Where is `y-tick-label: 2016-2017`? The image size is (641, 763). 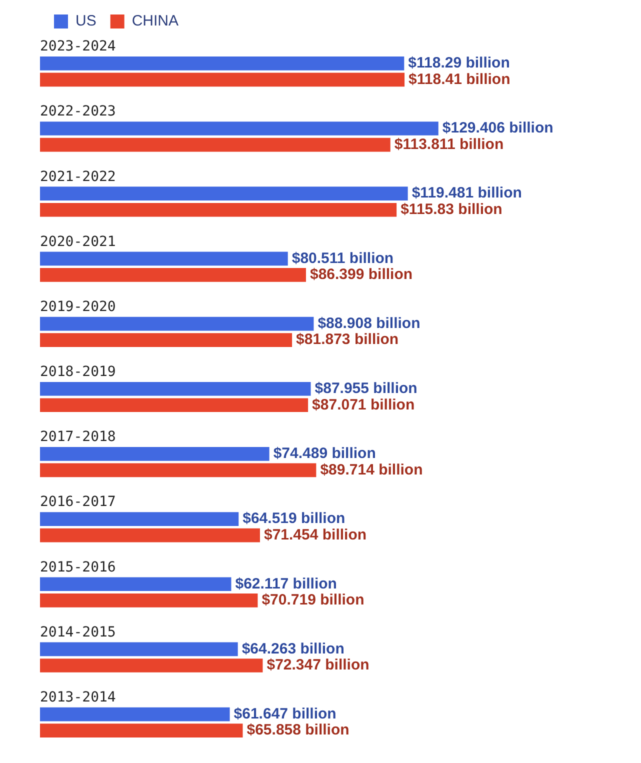 y-tick-label: 2016-2017 is located at coordinates (78, 502).